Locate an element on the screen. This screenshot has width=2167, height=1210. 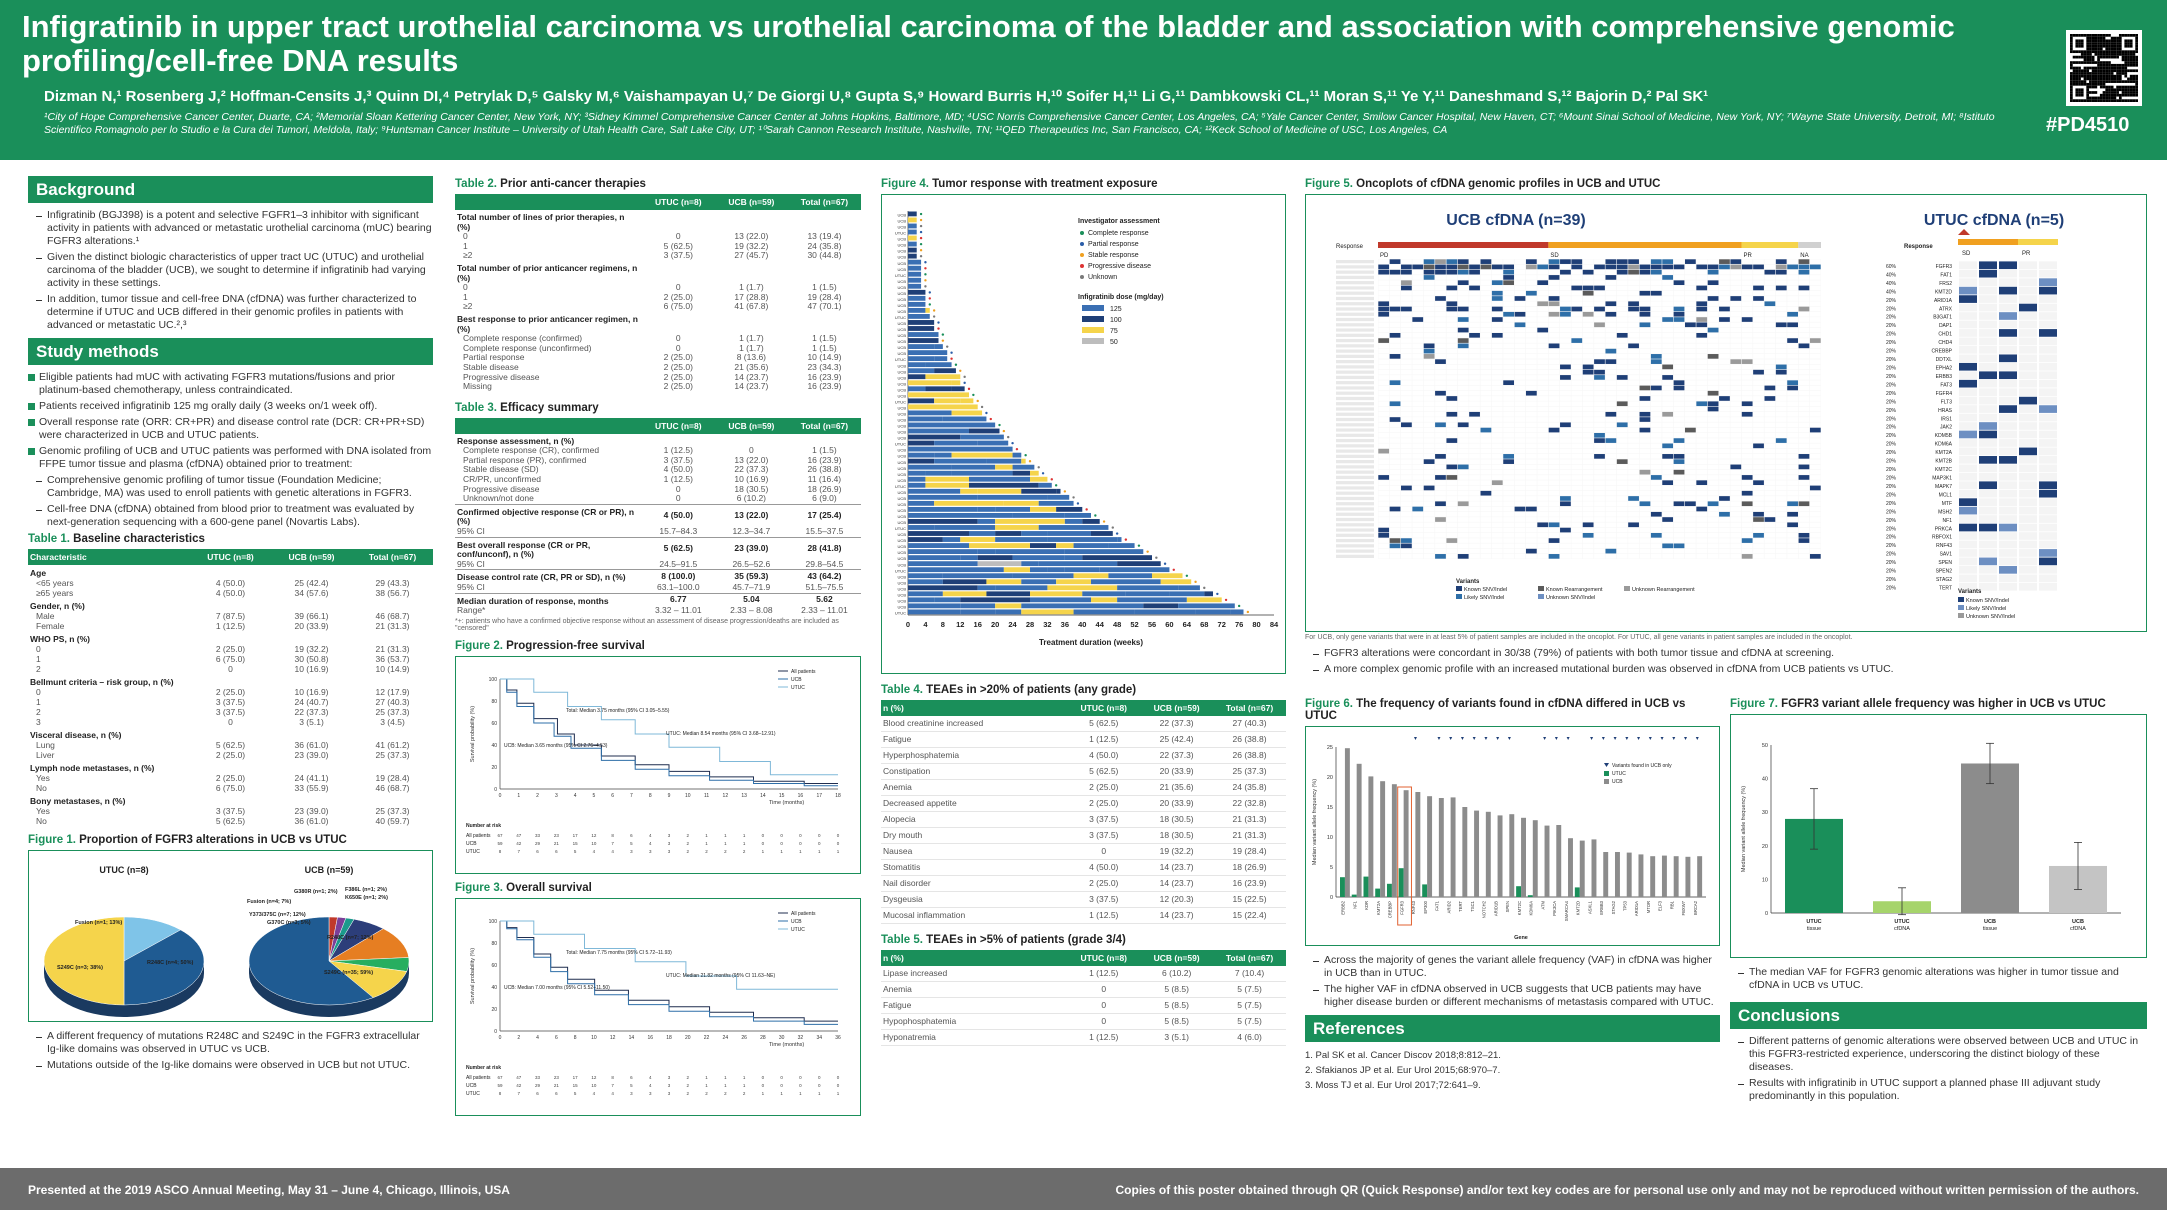
x-tick: FGFR3 is located at coordinates (1401, 907).